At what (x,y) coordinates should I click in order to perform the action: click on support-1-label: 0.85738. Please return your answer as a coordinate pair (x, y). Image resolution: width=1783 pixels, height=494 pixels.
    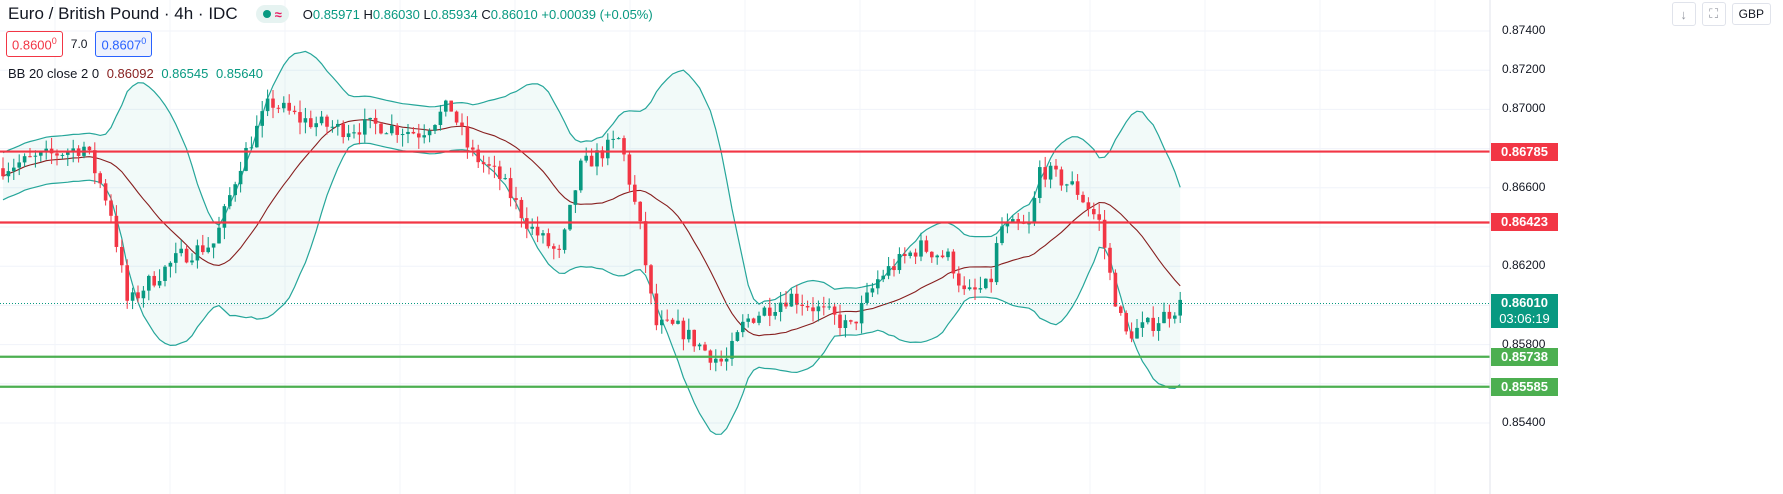
    Looking at the image, I should click on (1524, 356).